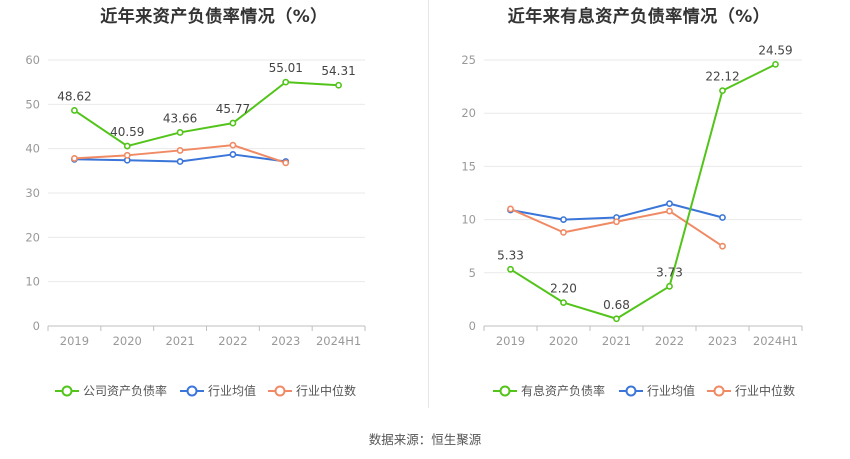 This screenshot has width=850, height=459. Describe the element at coordinates (722, 77) in the screenshot. I see `data-label: 22.12` at that location.